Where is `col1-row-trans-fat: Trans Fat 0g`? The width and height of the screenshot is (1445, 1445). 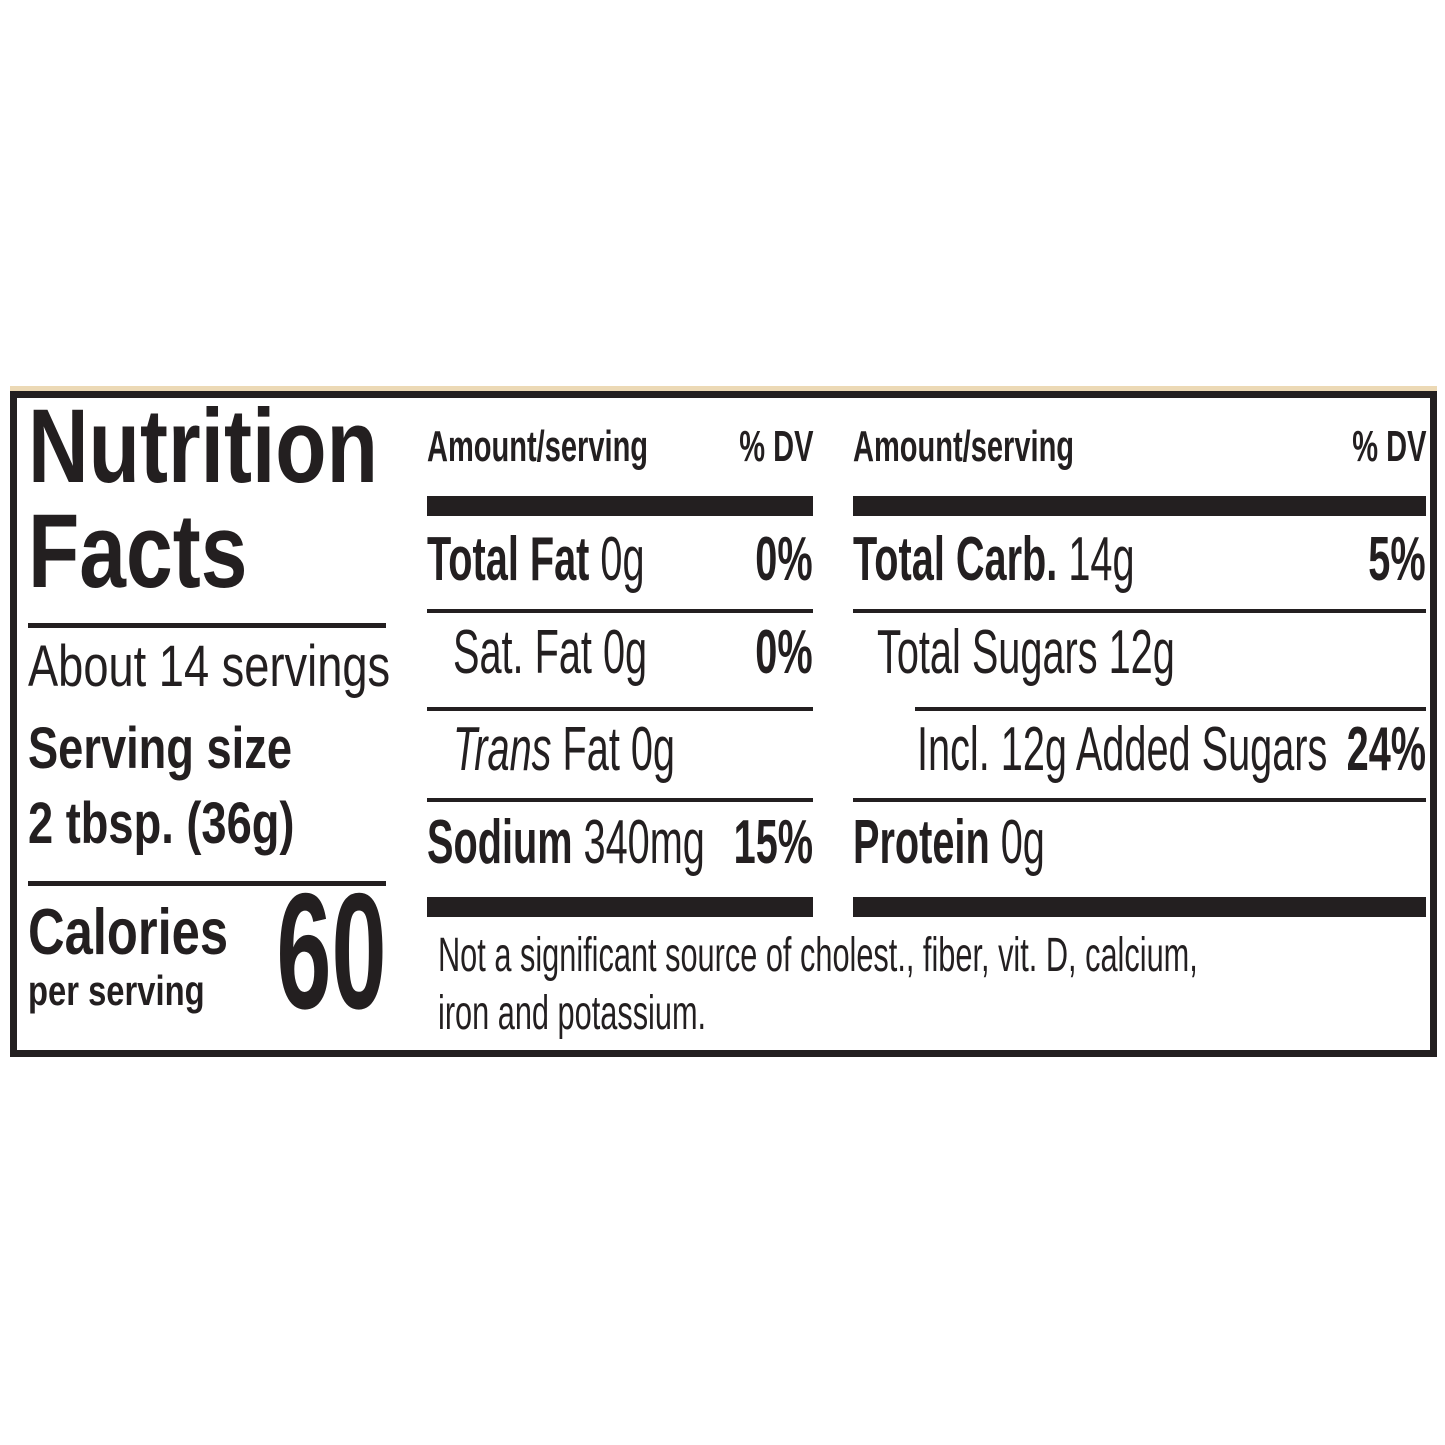 col1-row-trans-fat: Trans Fat 0g is located at coordinates (626, 750).